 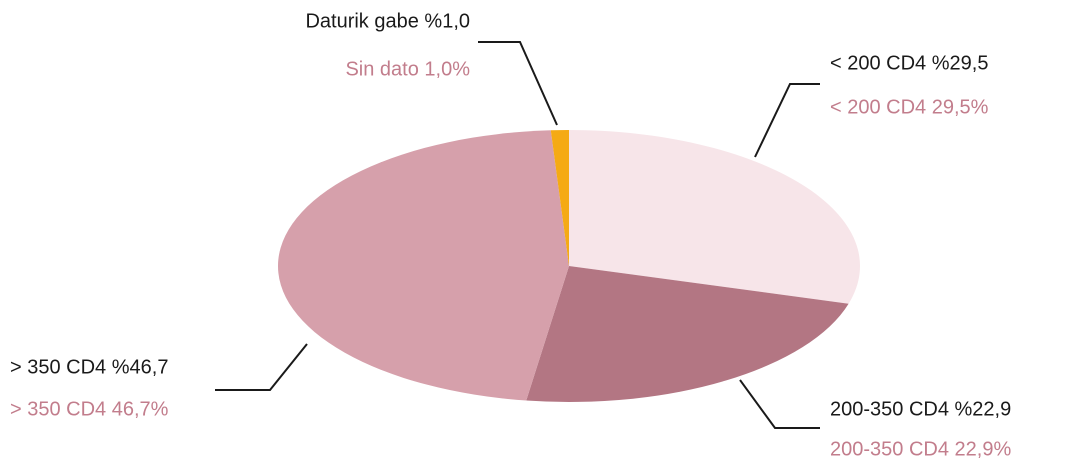 I want to click on data-label: 200-350 CD4 %22,9, so click(x=920, y=409).